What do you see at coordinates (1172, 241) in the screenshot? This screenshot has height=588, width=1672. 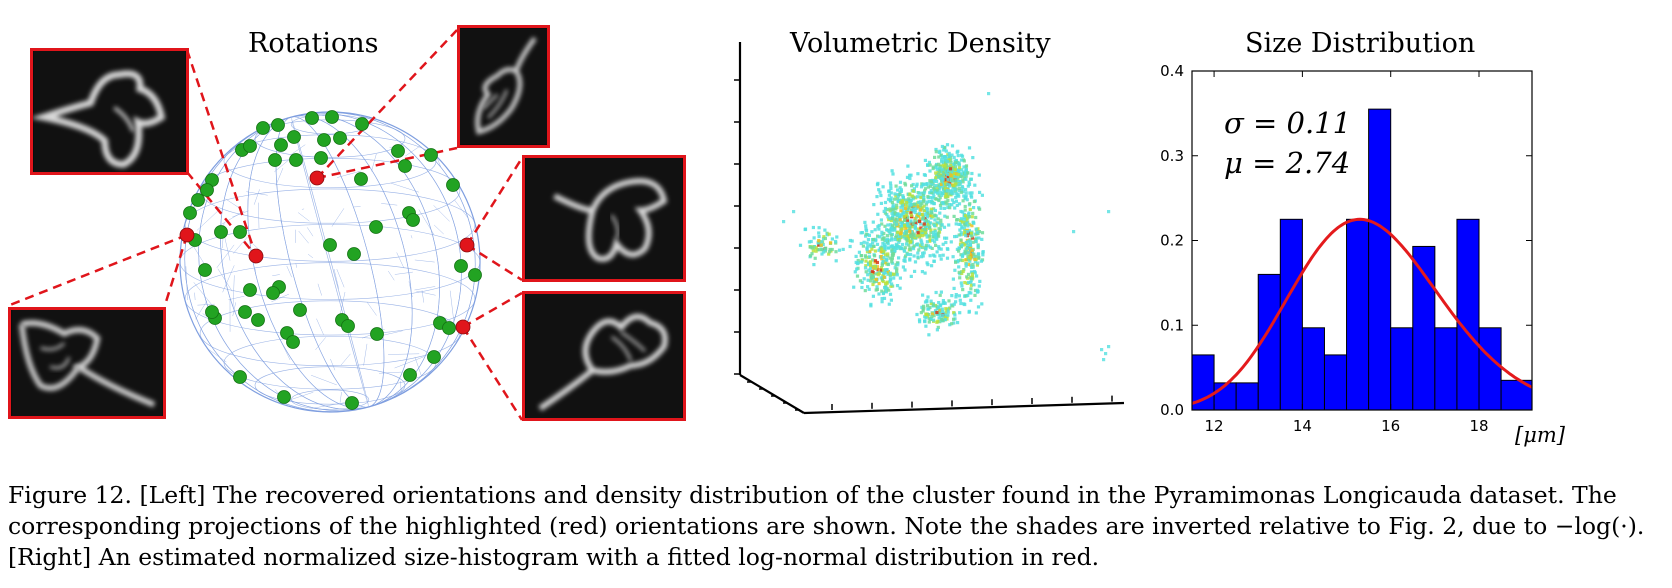 I see `y-tick-label: 0.2` at bounding box center [1172, 241].